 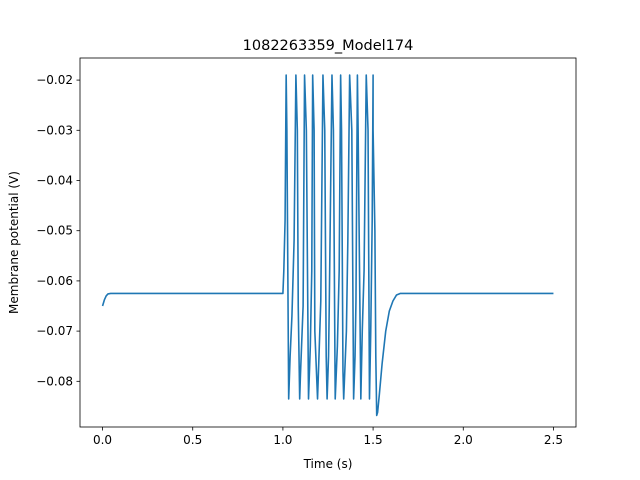 I want to click on x-axis-label: Time (s), so click(x=328, y=464).